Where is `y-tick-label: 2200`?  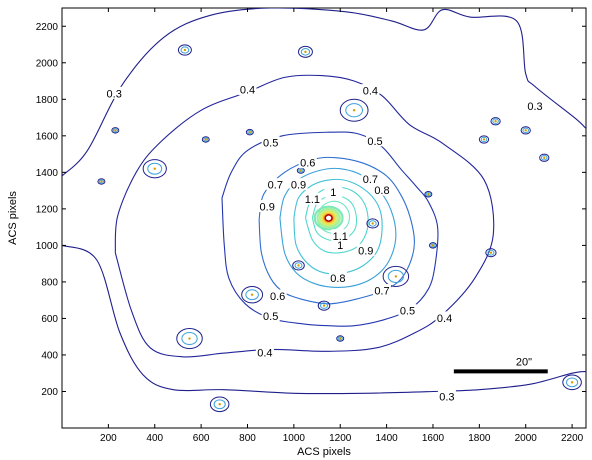
y-tick-label: 2200 is located at coordinates (47, 27).